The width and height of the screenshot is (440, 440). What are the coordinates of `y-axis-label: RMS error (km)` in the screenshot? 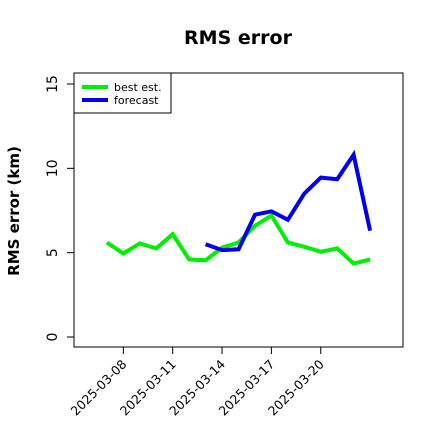 It's located at (14, 211).